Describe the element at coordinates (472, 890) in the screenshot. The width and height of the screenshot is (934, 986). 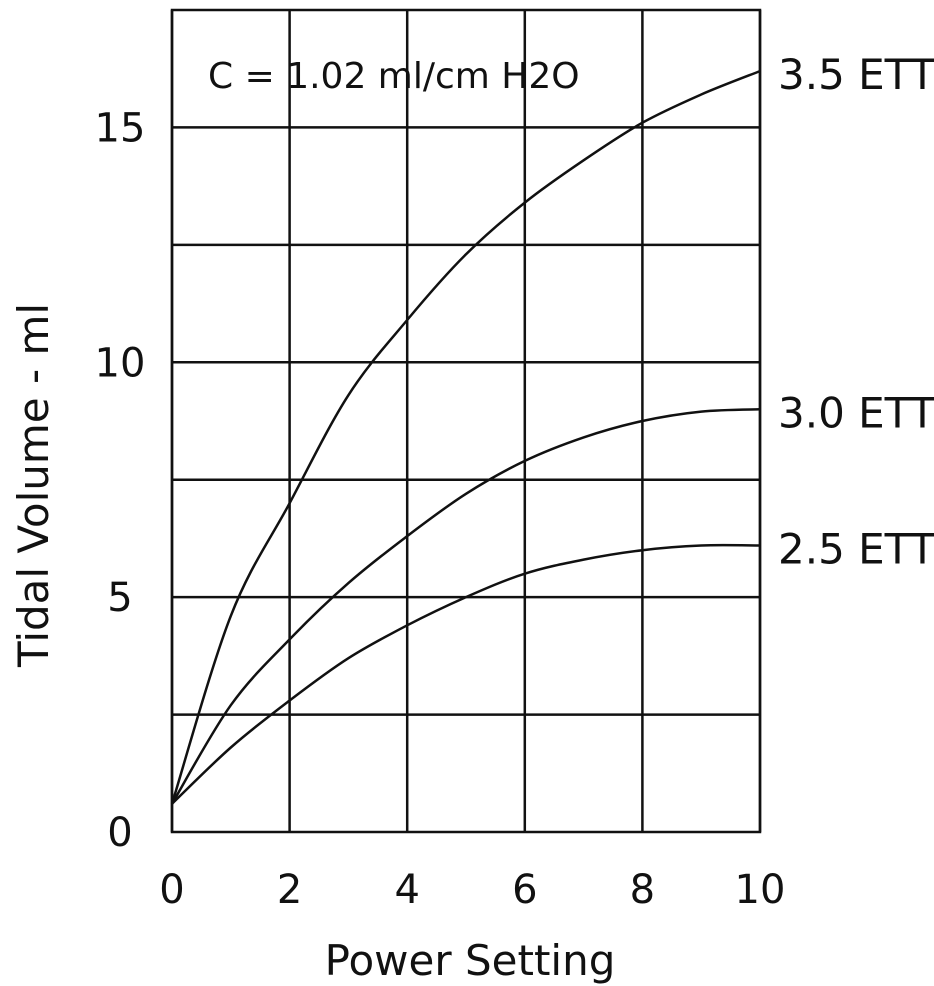
I see `x-tick-labels: 0 2 4 6 8 10` at that location.